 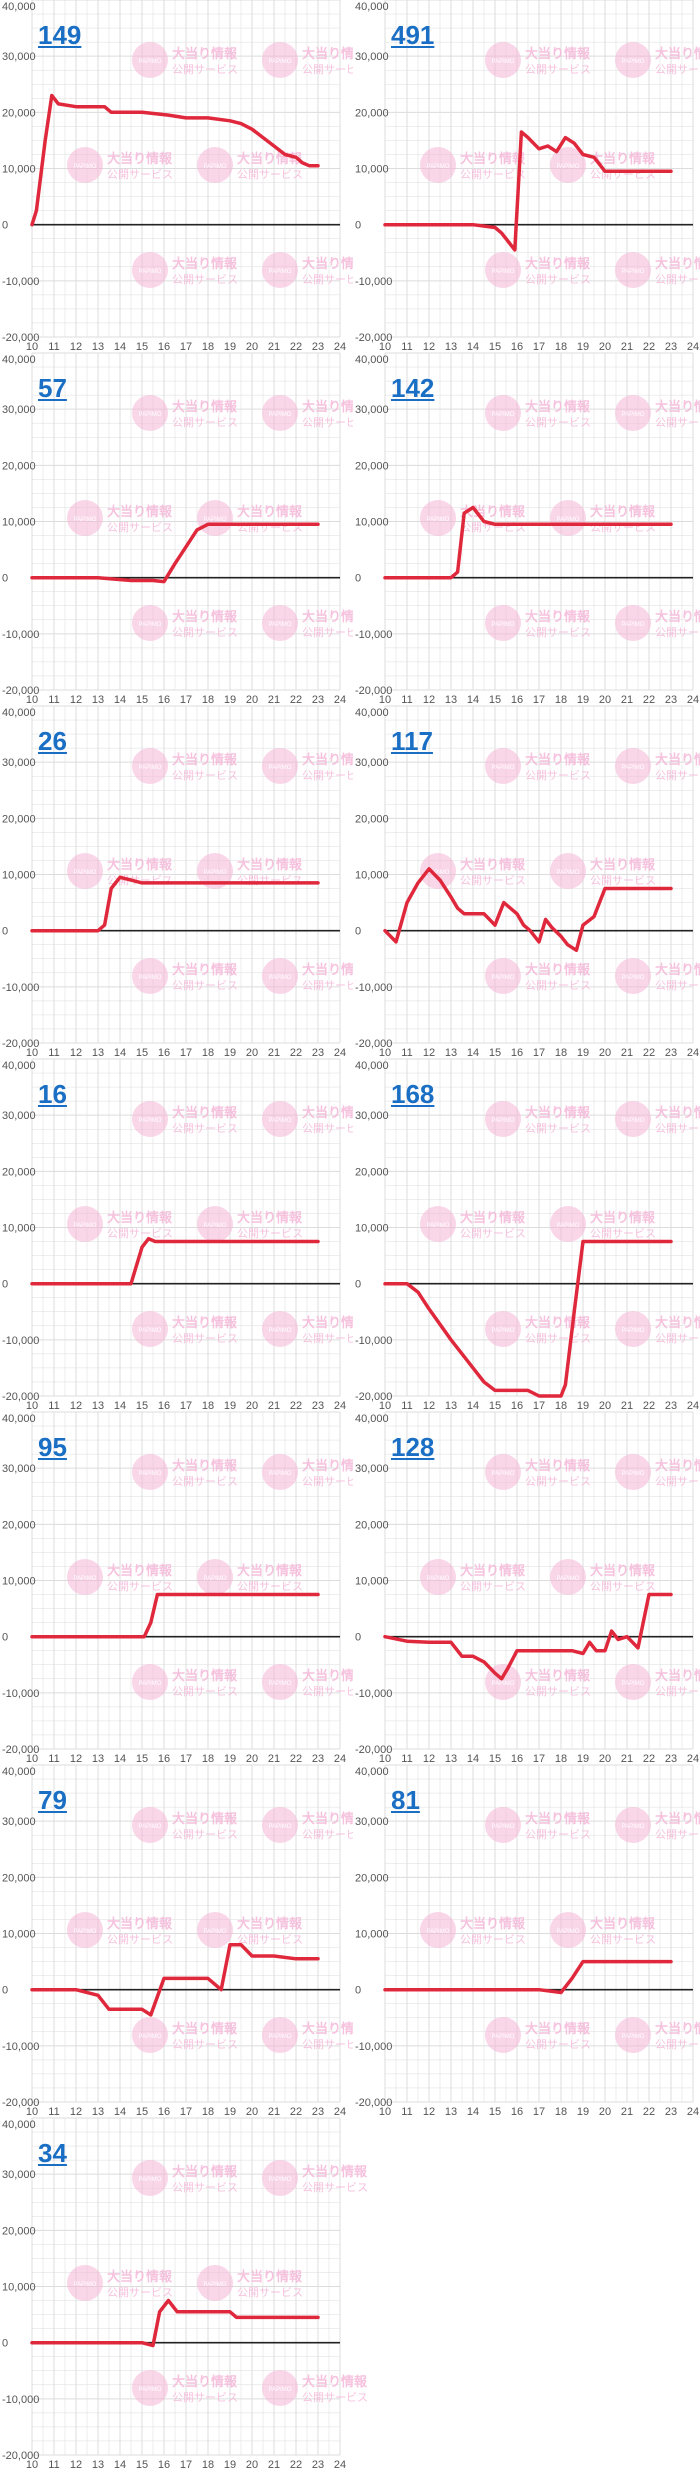 I want to click on x-tick-label: 15, so click(x=142, y=2112).